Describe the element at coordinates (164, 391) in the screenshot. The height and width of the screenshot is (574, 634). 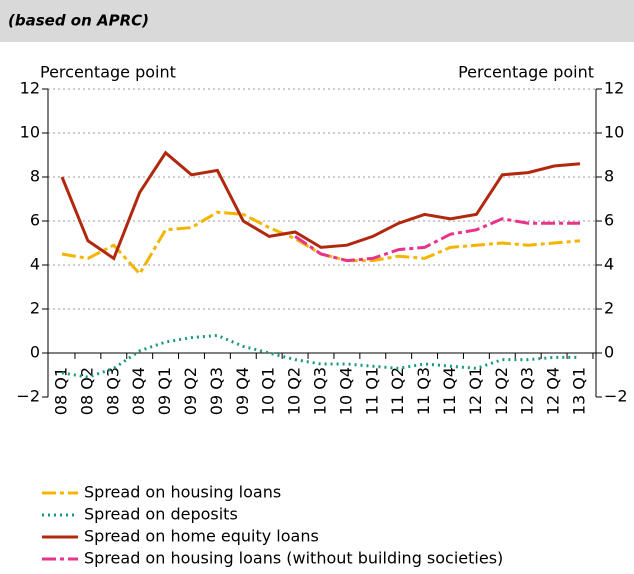
I see `x-tick-label: 09 Q1` at that location.